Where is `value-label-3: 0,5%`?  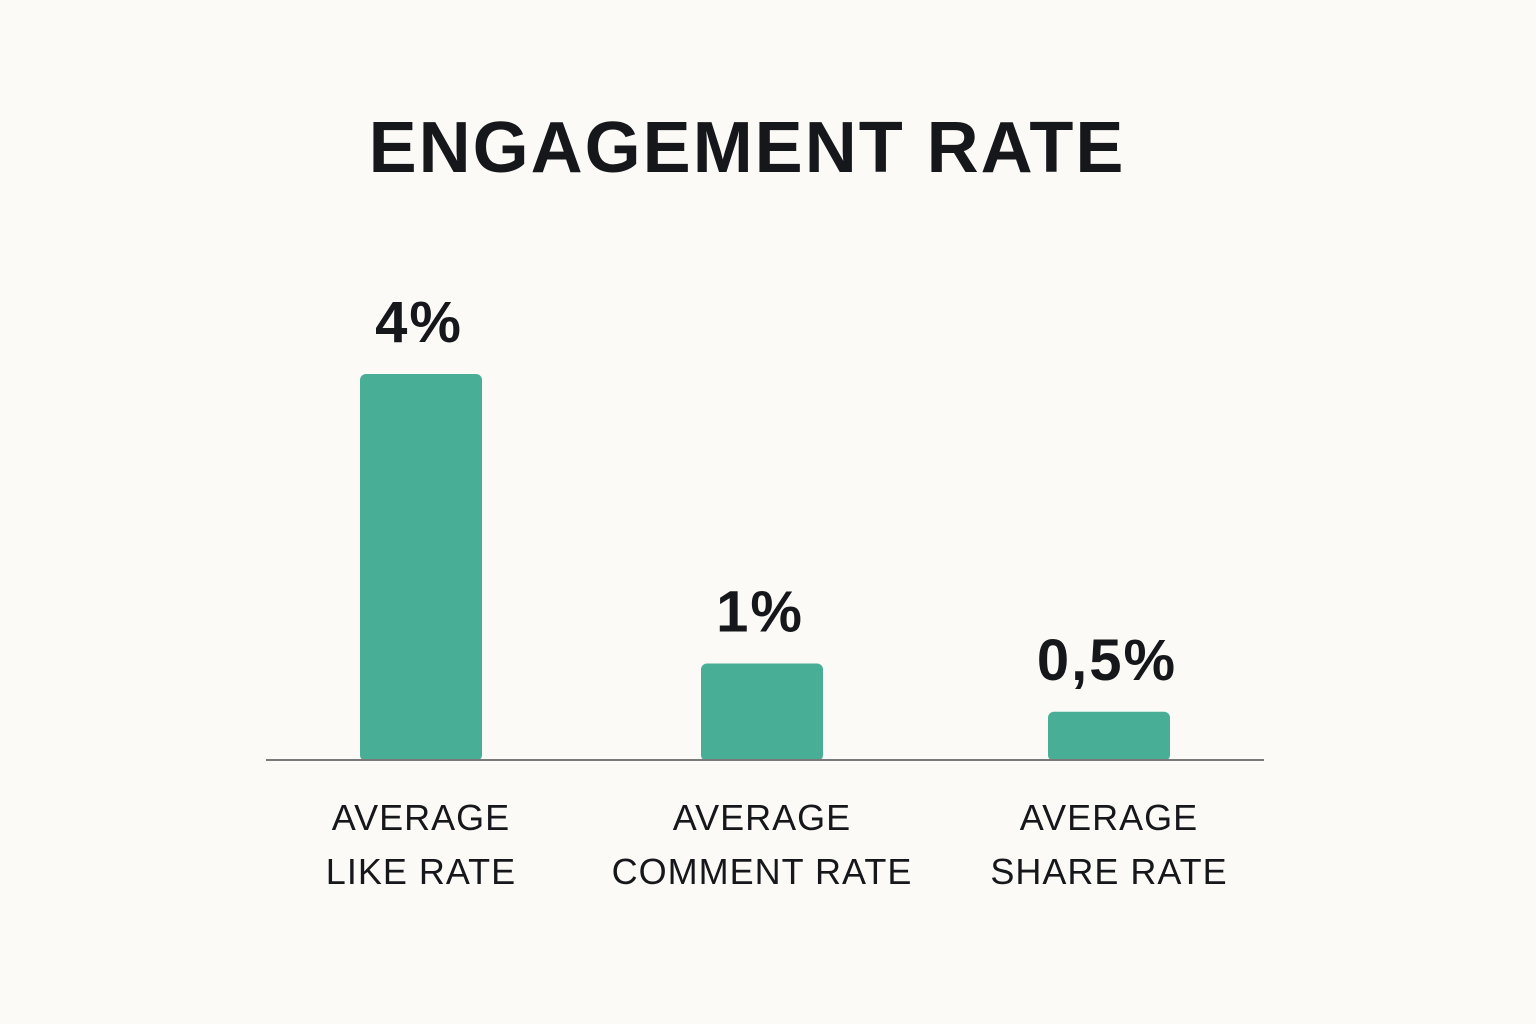 value-label-3: 0,5% is located at coordinates (1107, 660).